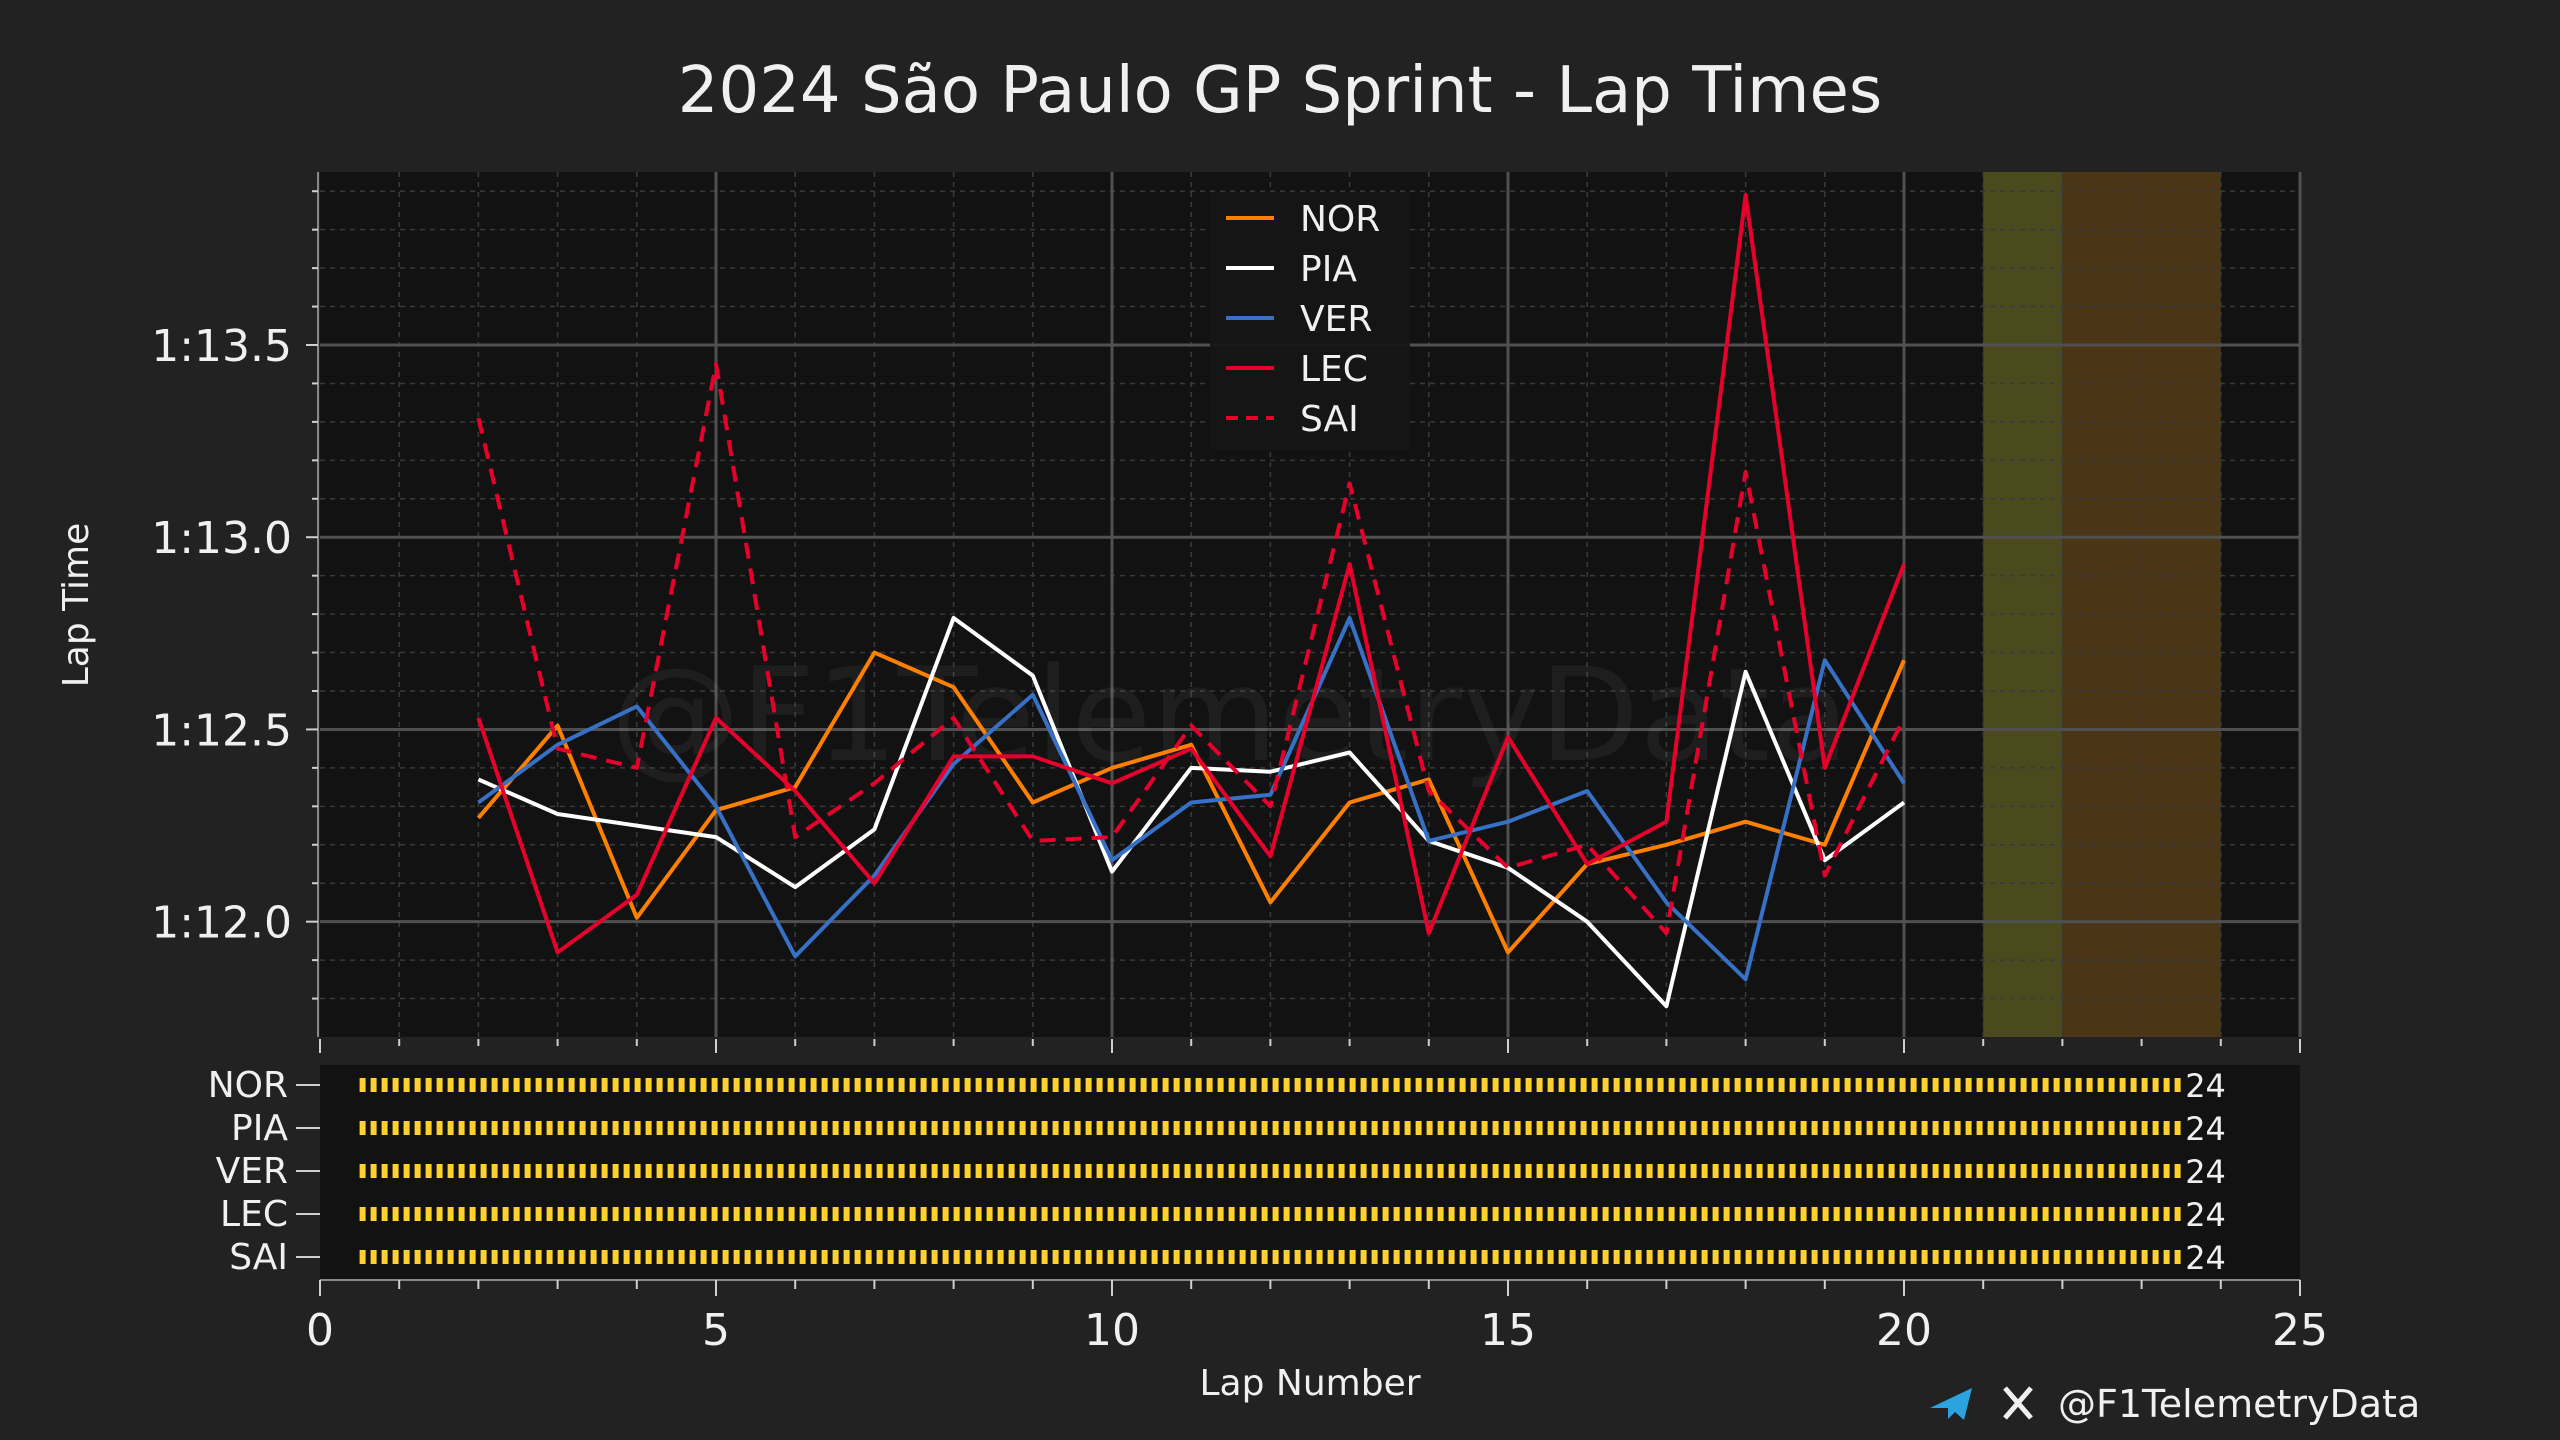 Image resolution: width=2560 pixels, height=1440 pixels. Describe the element at coordinates (1904, 1330) in the screenshot. I see `x-tick-label: 20` at that location.